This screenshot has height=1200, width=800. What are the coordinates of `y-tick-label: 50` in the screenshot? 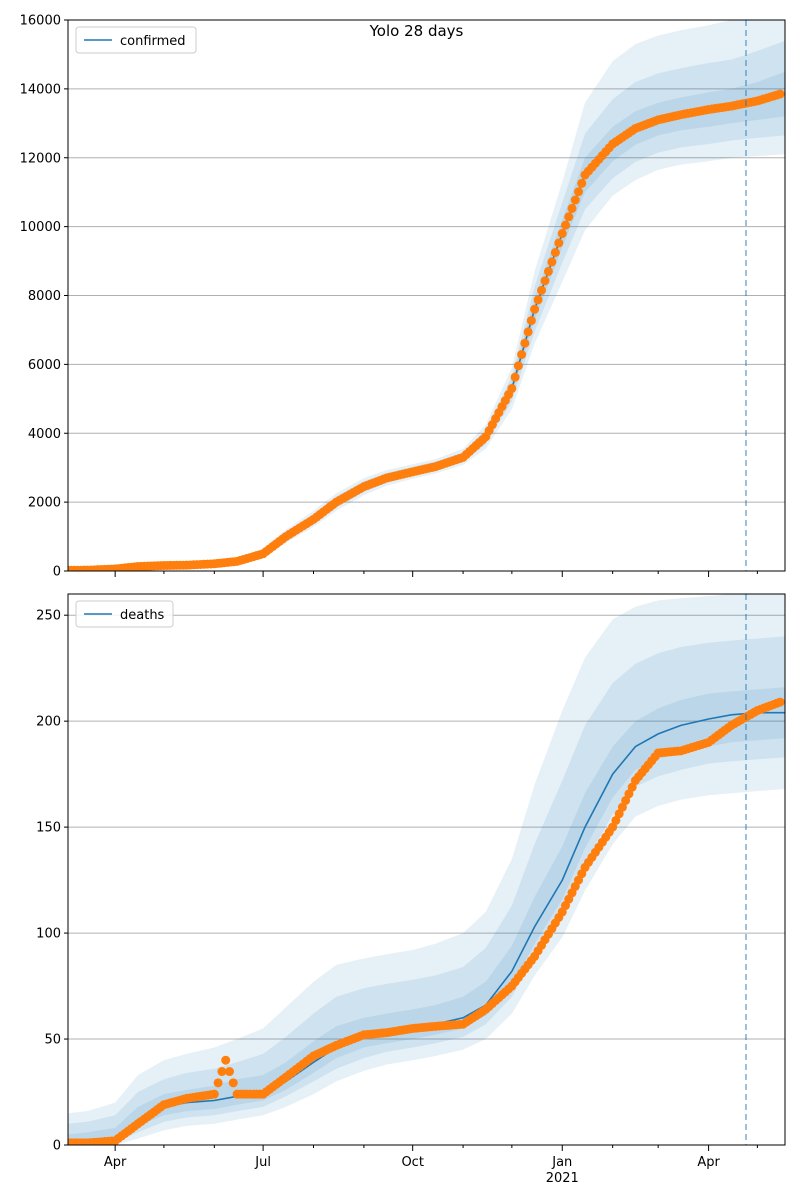 It's located at (52, 1040).